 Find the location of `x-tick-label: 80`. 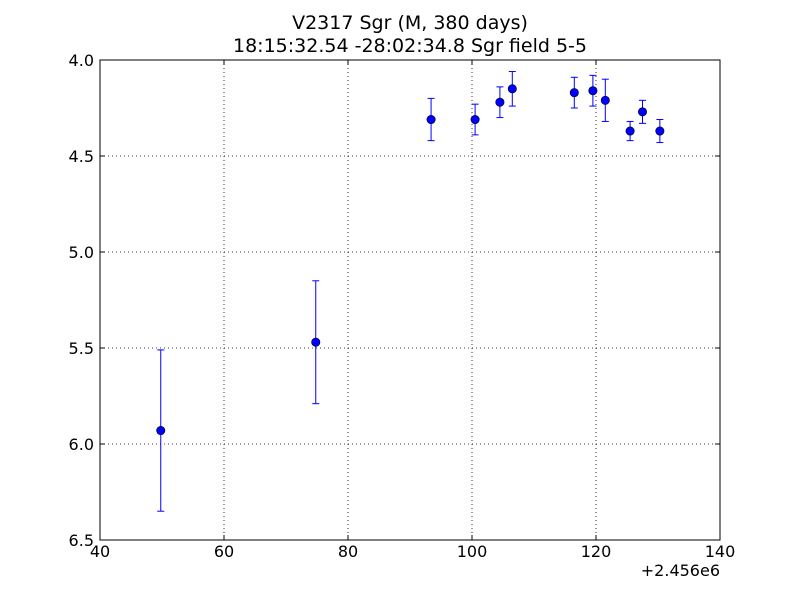

x-tick-label: 80 is located at coordinates (348, 551).